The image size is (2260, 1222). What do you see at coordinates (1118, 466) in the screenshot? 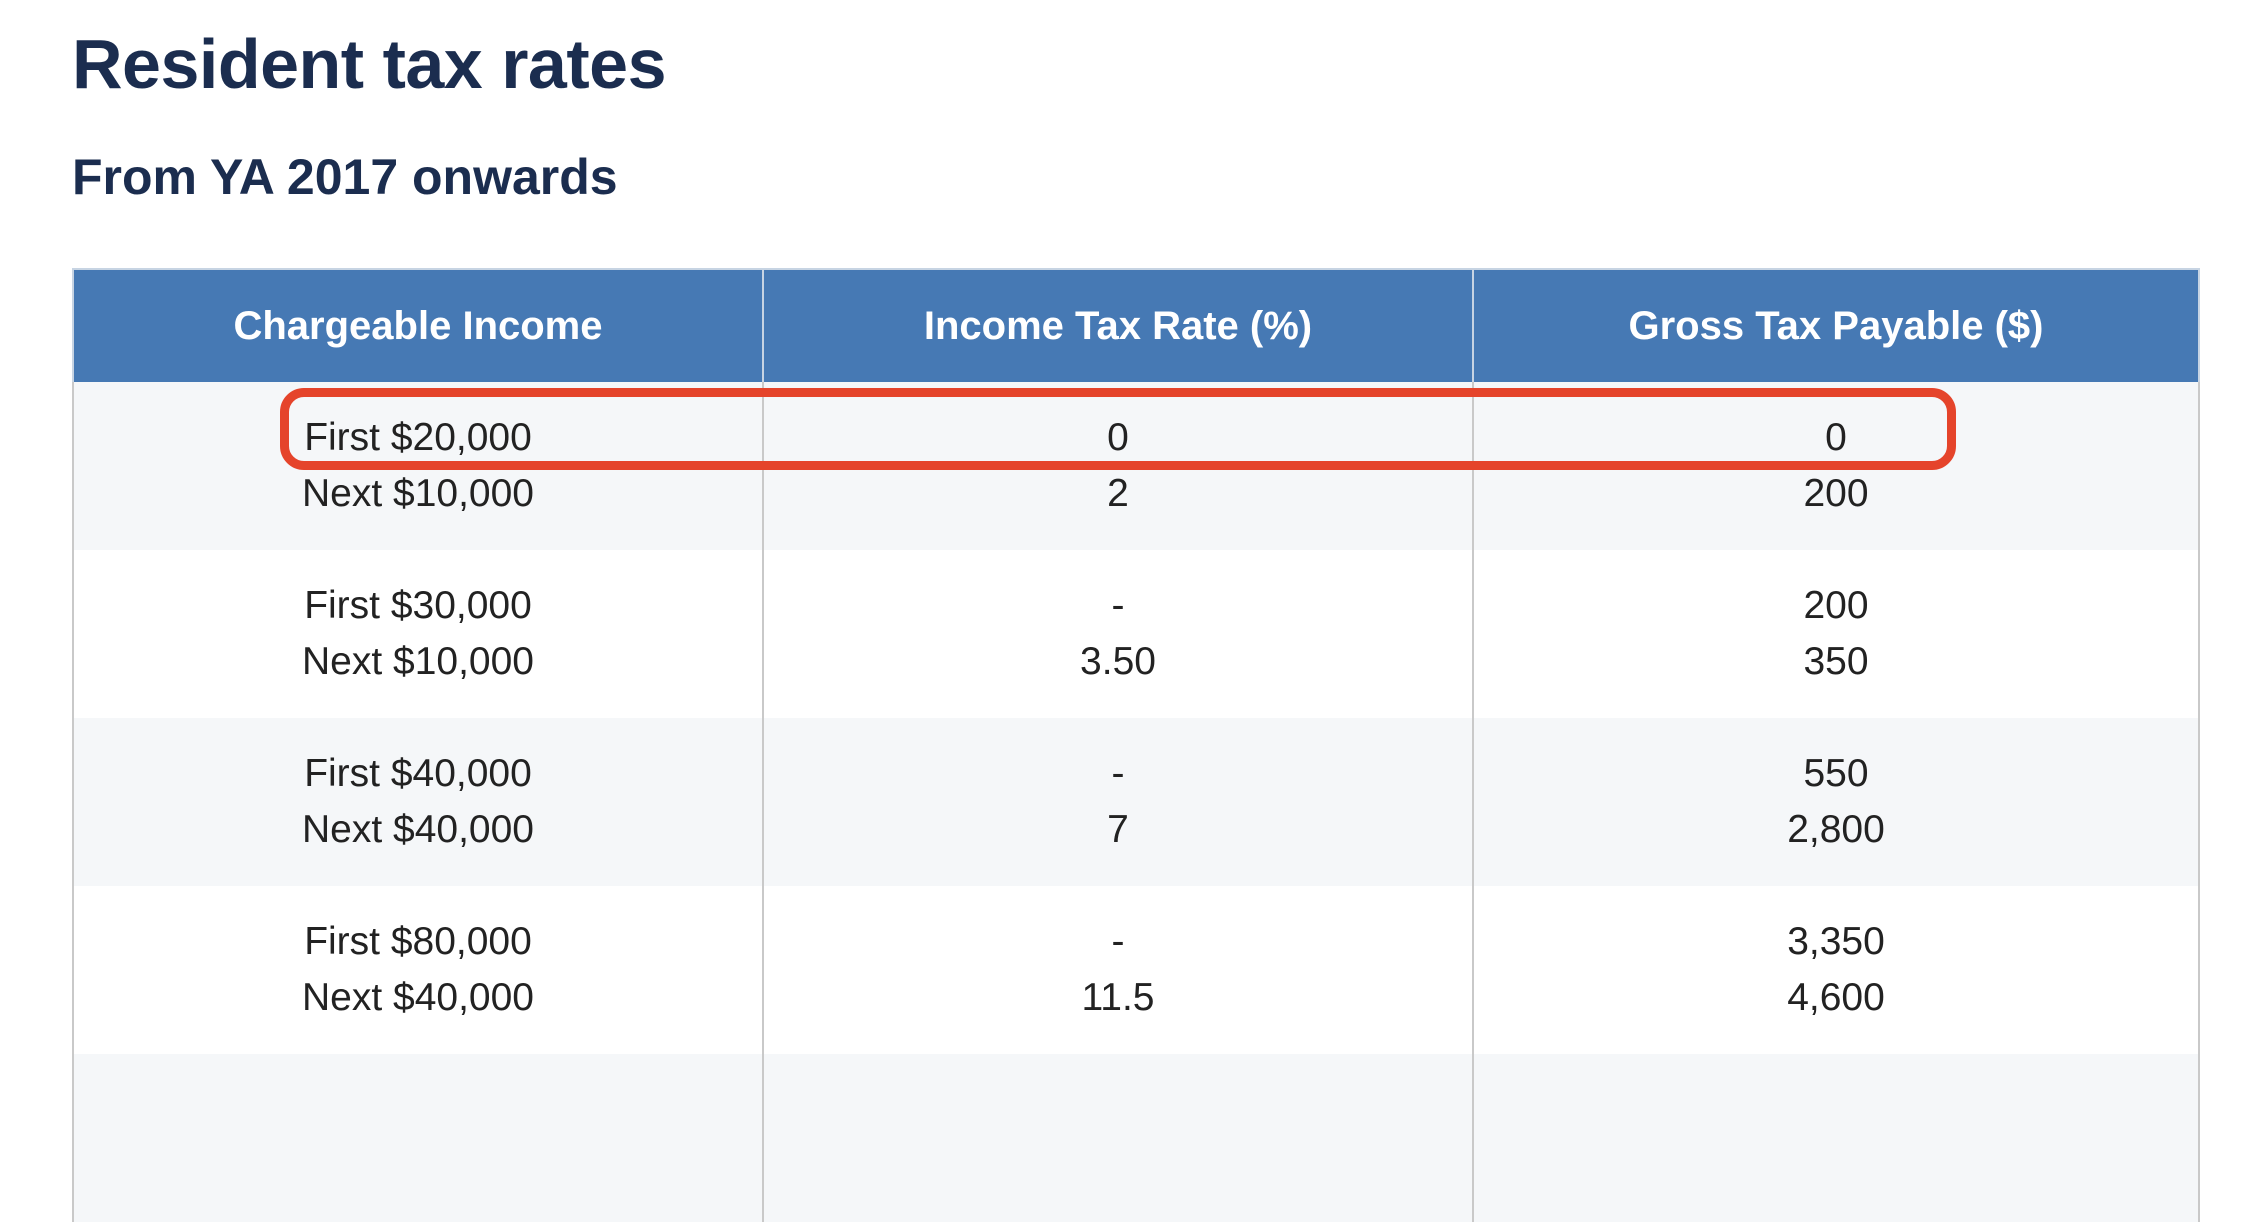
I see `rate-cell: 0 2` at bounding box center [1118, 466].